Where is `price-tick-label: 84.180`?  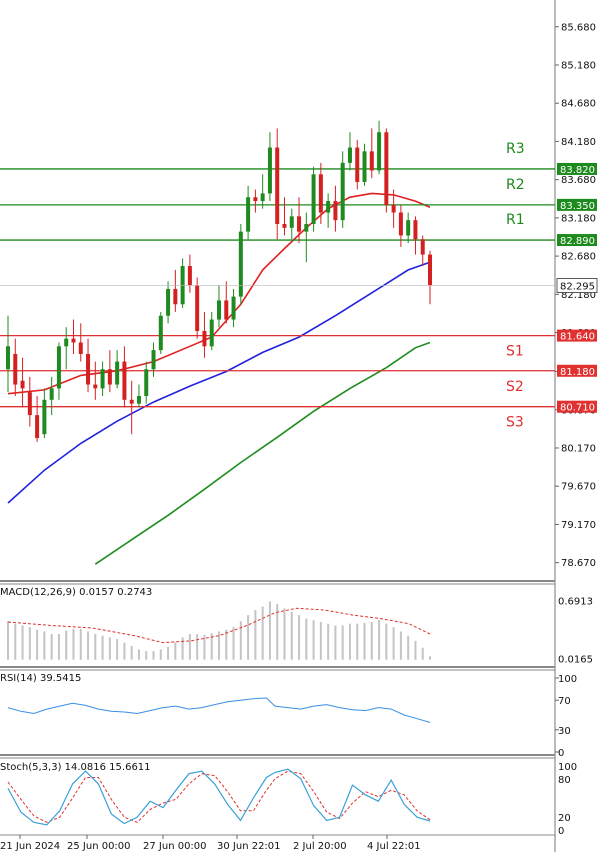 price-tick-label: 84.180 is located at coordinates (578, 142).